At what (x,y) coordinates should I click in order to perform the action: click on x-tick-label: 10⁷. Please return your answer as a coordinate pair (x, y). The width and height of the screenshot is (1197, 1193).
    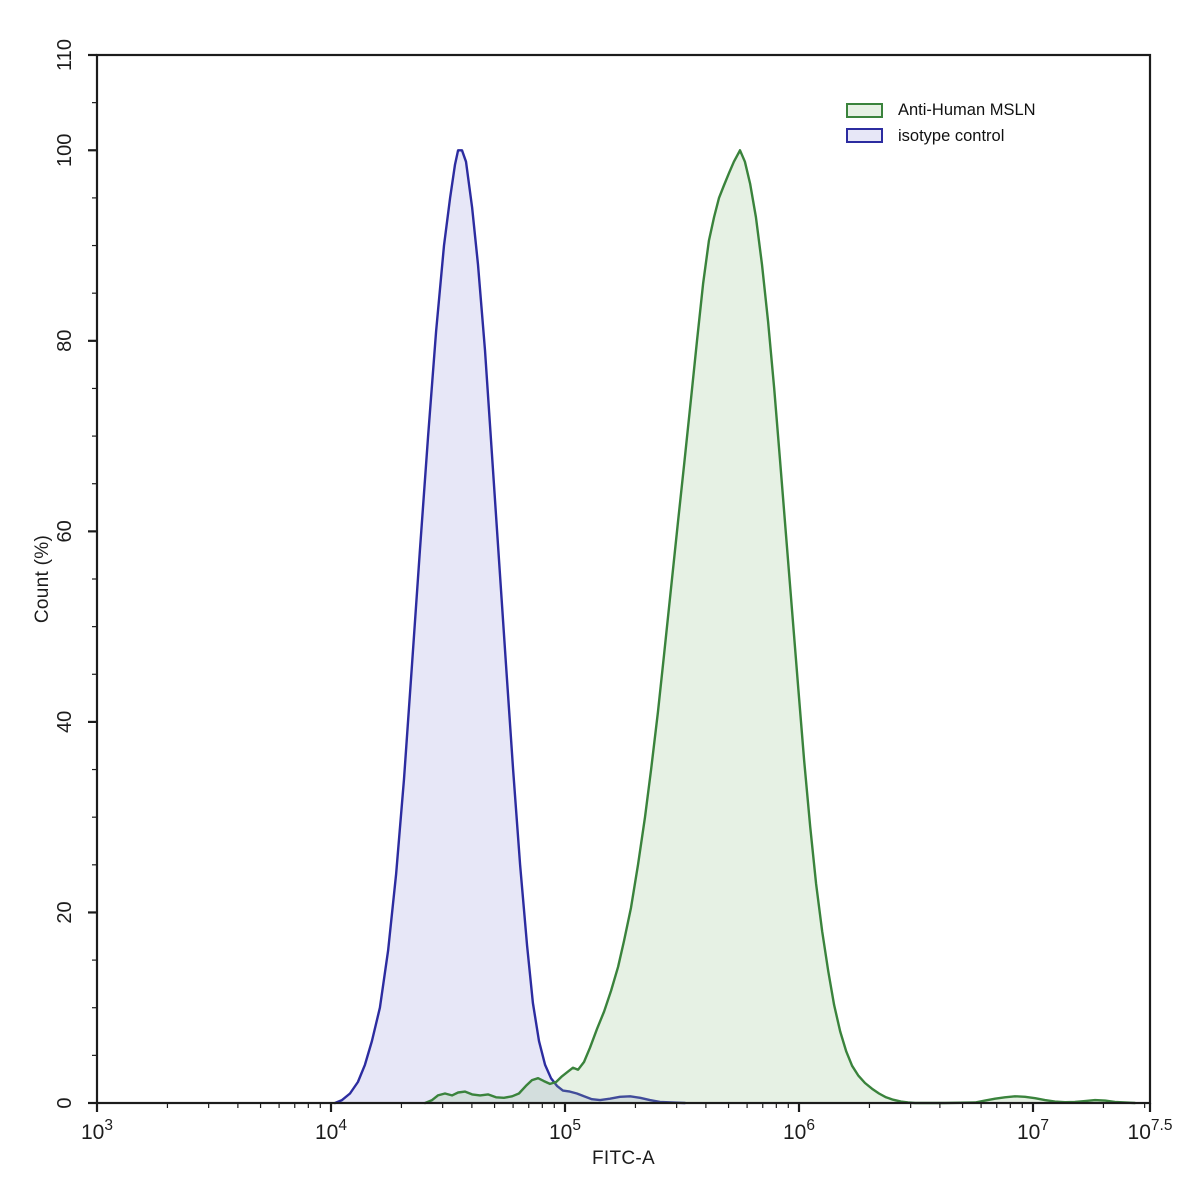
    Looking at the image, I should click on (1033, 1130).